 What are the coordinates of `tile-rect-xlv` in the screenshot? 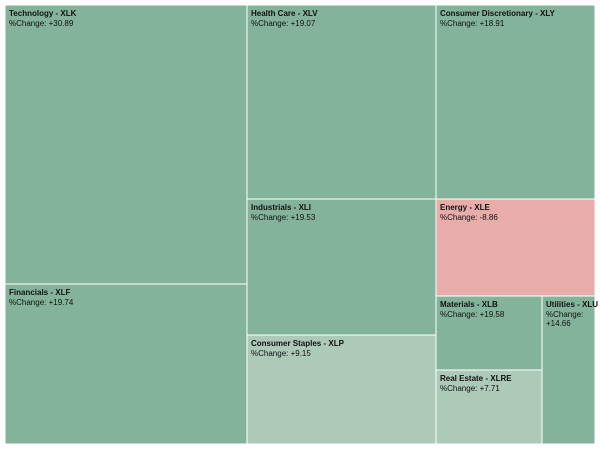 It's located at (341, 102).